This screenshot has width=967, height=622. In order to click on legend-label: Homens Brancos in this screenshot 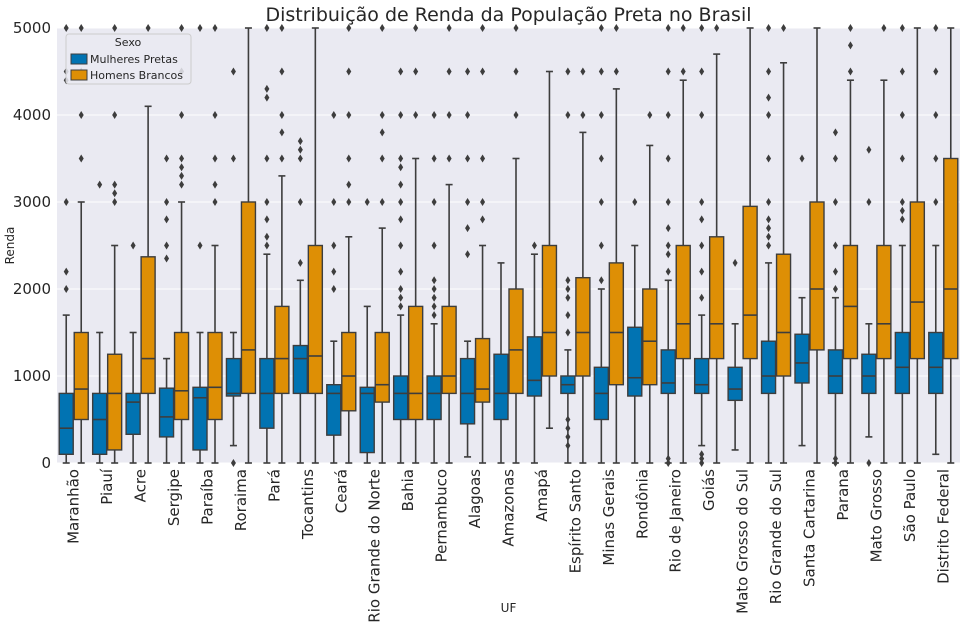, I will do `click(136, 75)`.